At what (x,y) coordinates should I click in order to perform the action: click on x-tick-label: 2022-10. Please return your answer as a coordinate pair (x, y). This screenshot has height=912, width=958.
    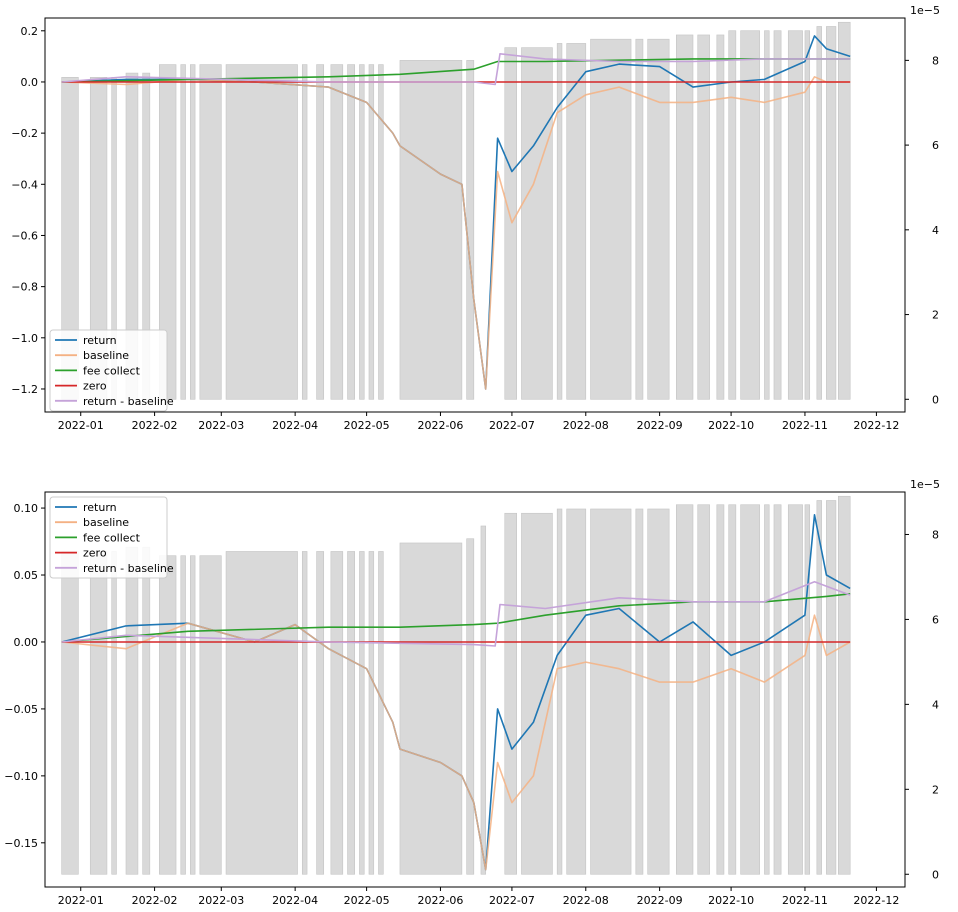
    Looking at the image, I should click on (731, 900).